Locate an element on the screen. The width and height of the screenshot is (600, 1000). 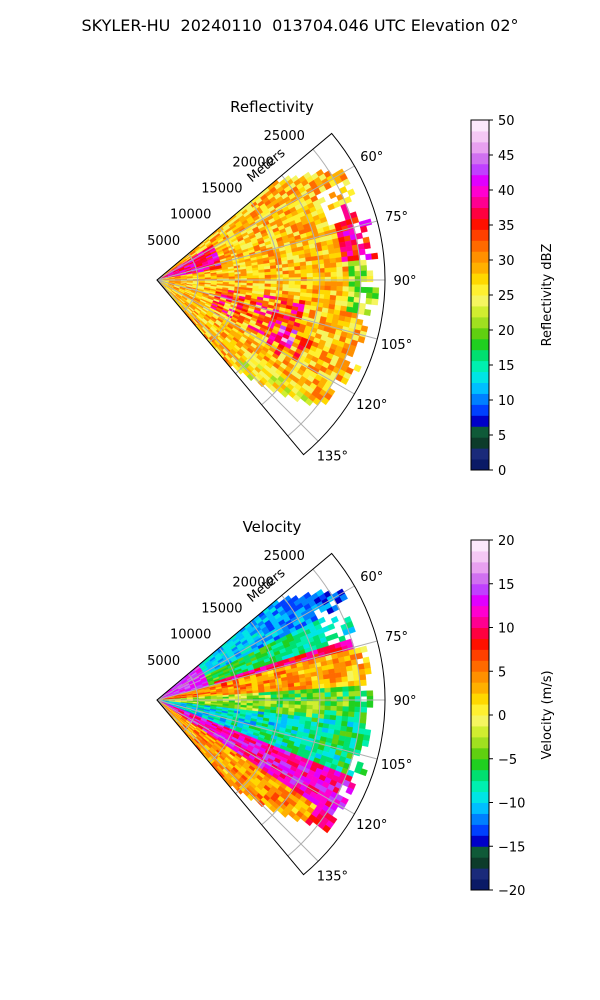
colorbar-tick-label: 5 is located at coordinates (502, 436).